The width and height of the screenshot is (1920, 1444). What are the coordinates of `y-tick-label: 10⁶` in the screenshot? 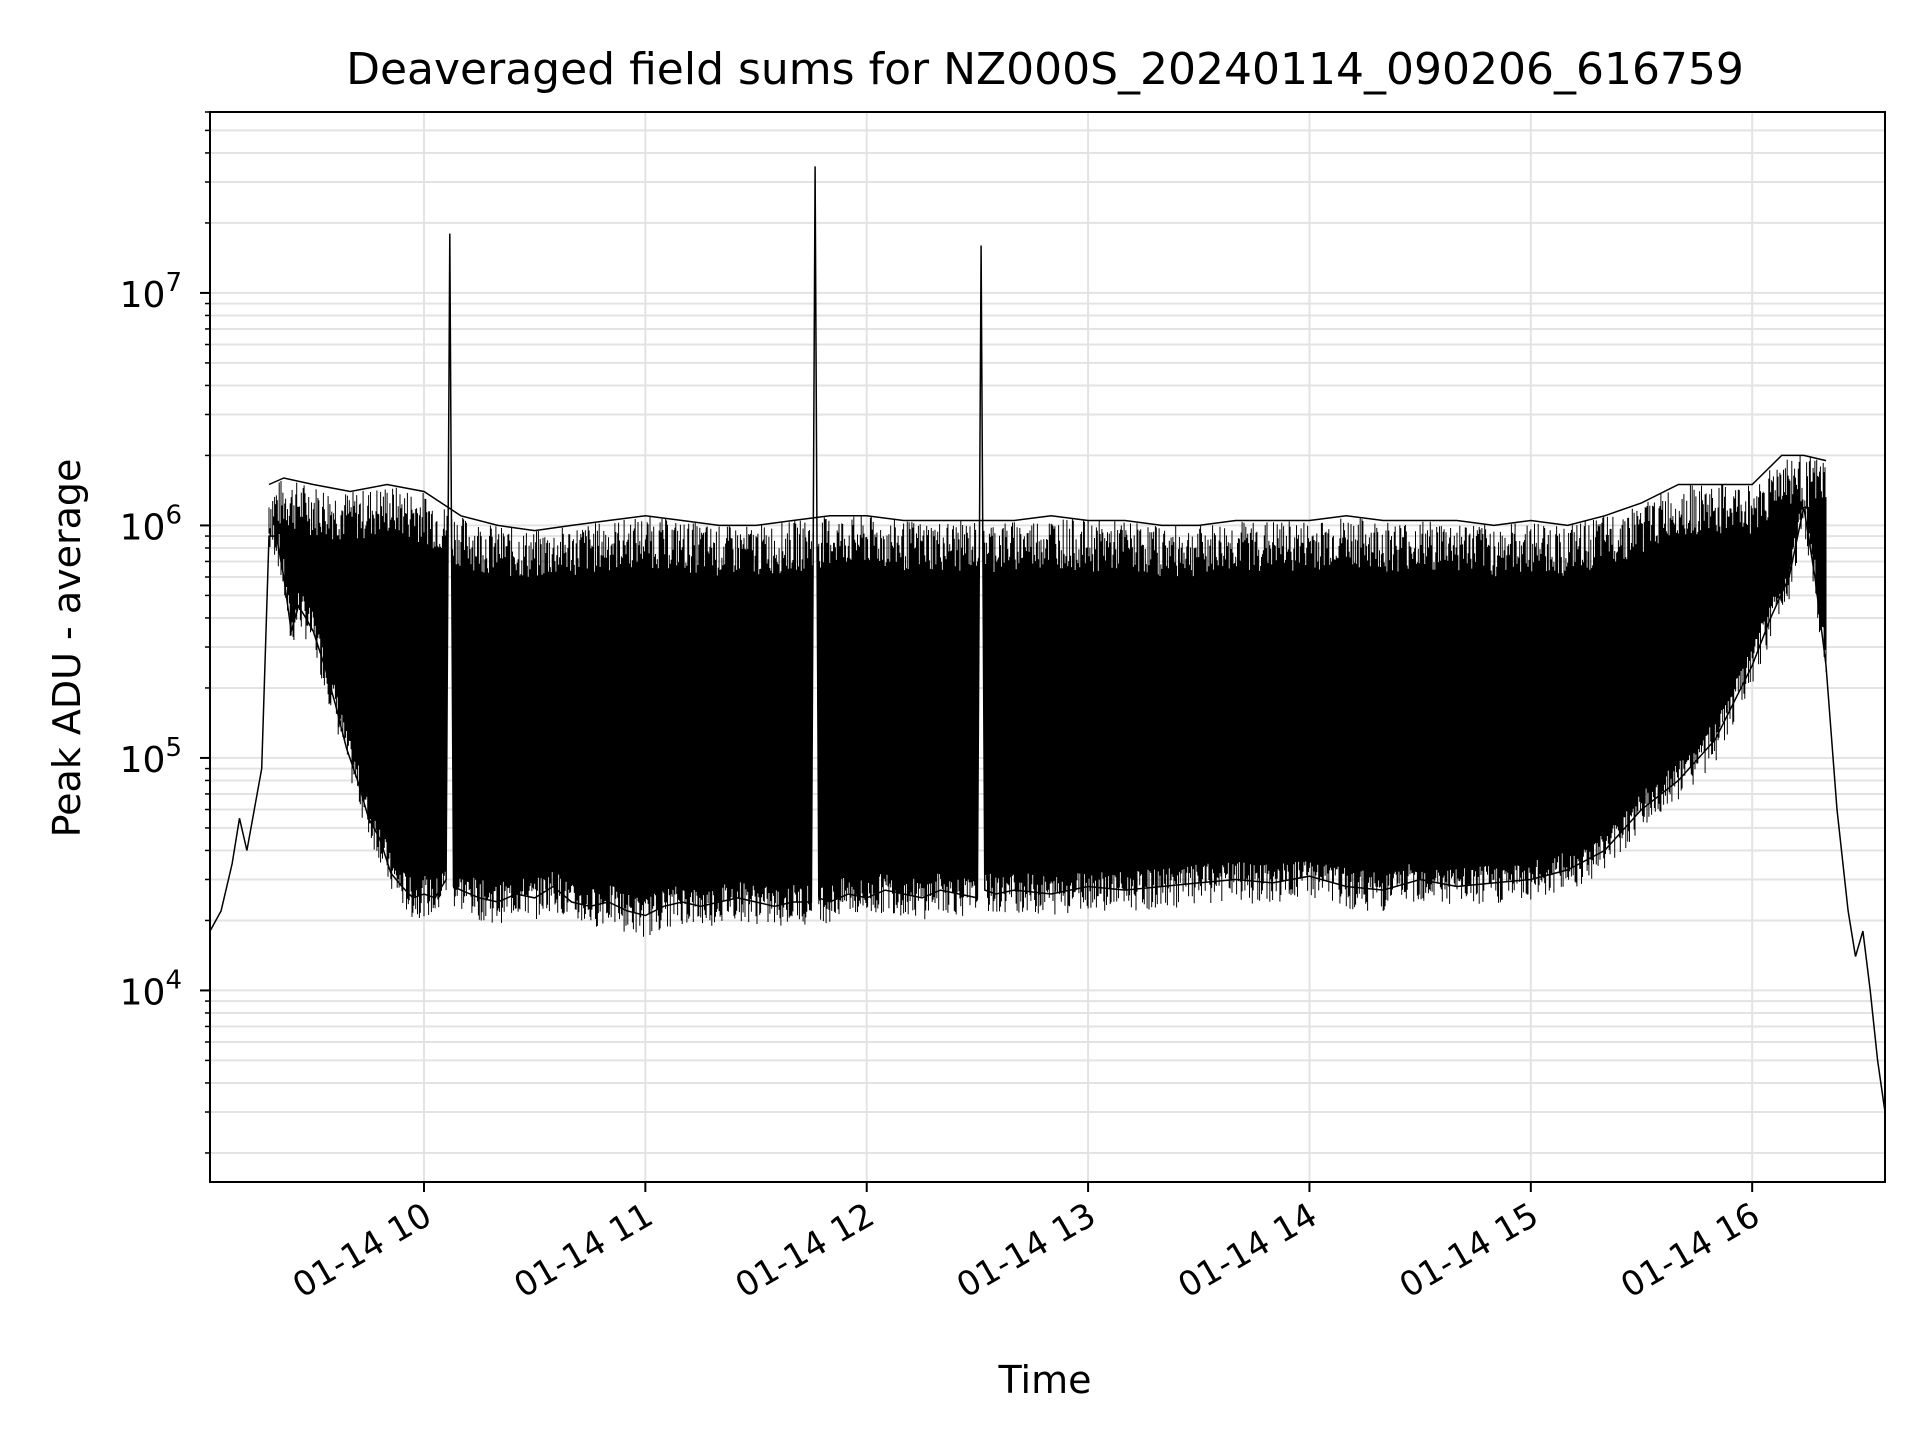 It's located at (151, 524).